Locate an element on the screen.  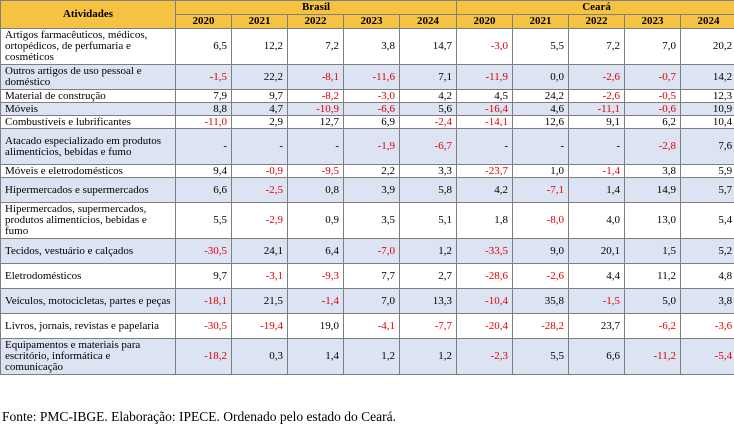
ceara-value-cell: 1,5 is located at coordinates (653, 251).